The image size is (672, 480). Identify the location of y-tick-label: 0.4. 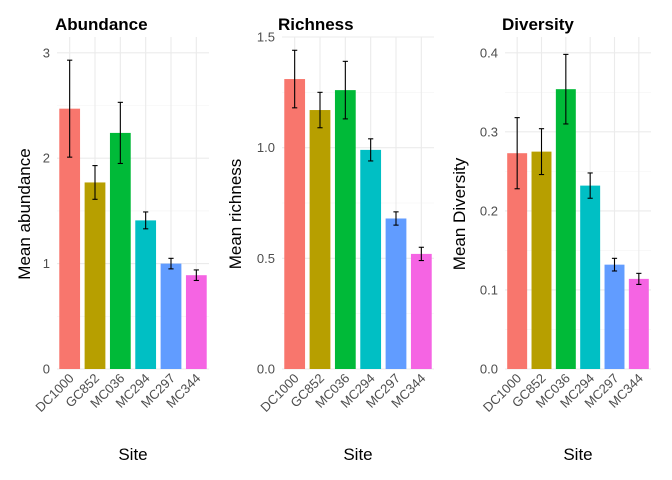
(489, 52).